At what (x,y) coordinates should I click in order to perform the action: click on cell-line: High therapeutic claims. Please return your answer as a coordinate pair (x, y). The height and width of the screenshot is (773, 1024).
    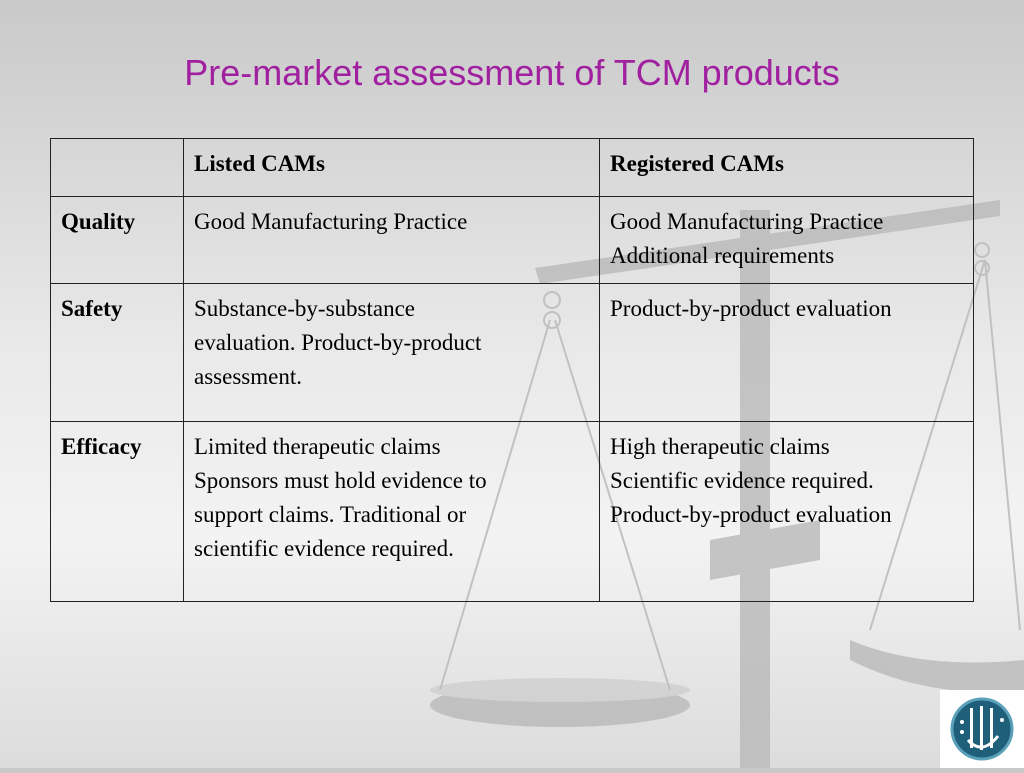
    Looking at the image, I should click on (720, 446).